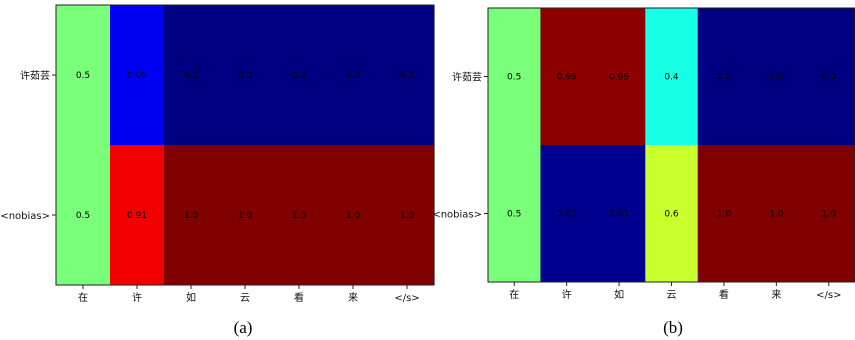 This screenshot has width=855, height=340. I want to click on panel-caption: (b), so click(673, 327).